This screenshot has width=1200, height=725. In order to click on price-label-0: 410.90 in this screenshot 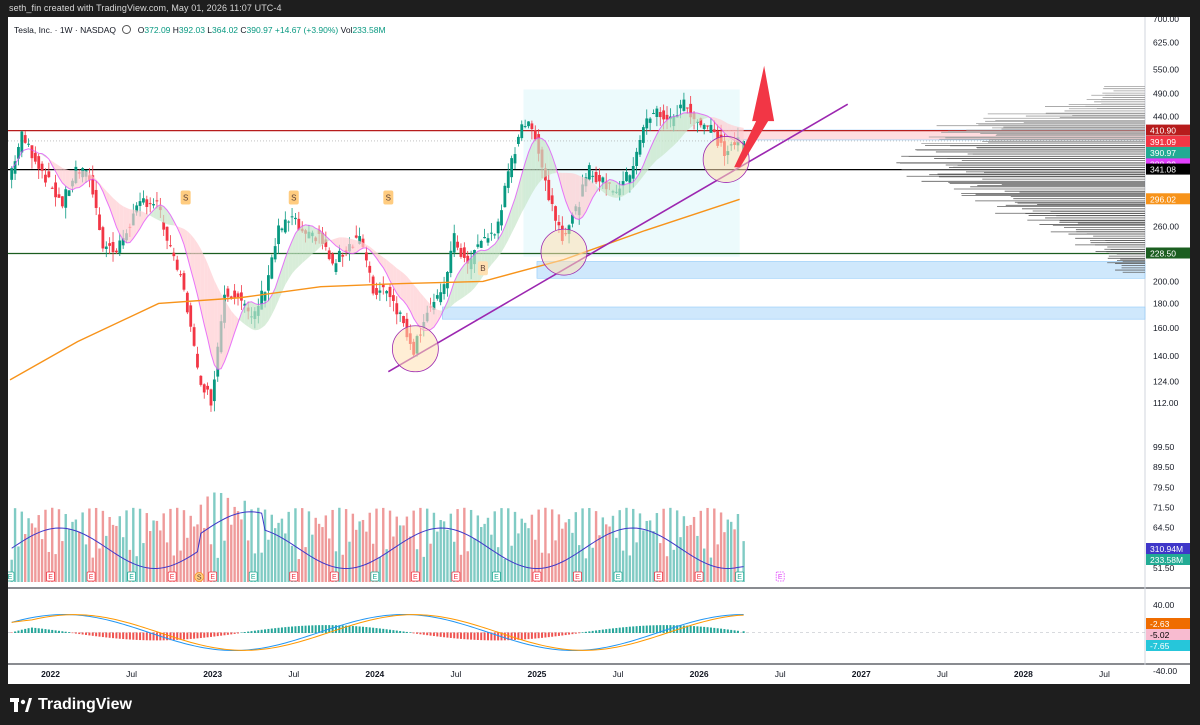, I will do `click(1163, 131)`.